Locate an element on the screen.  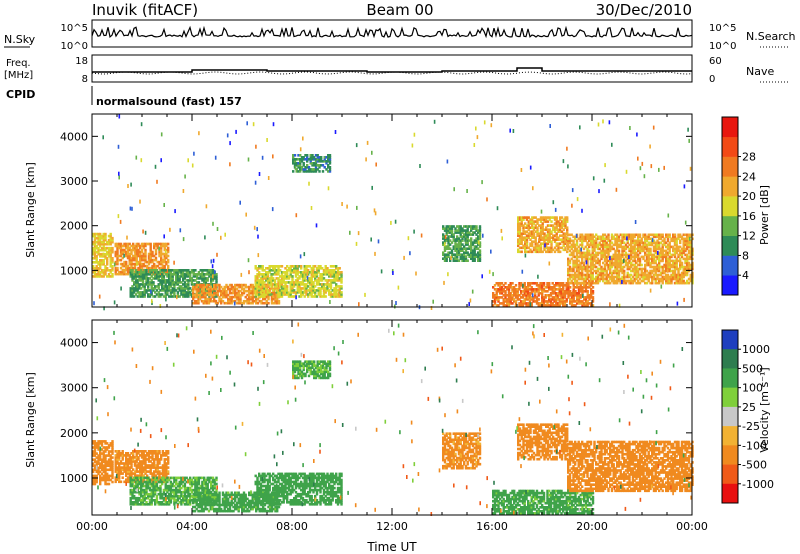
colorbar-segment is located at coordinates (730, 166).